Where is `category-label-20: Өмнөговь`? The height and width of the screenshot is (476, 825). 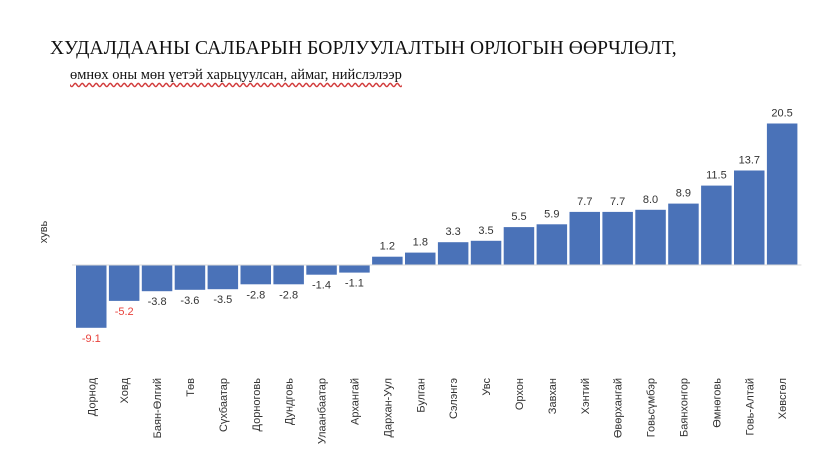
category-label-20: Өмнөговь is located at coordinates (717, 403).